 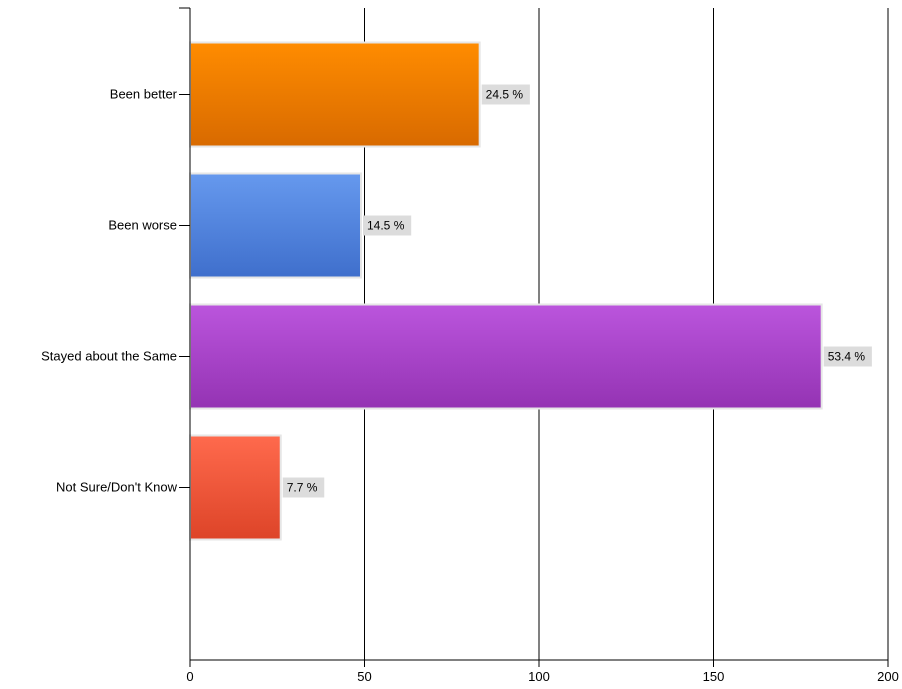 What do you see at coordinates (109, 356) in the screenshot?
I see `category-label-2: Stayed about the Same` at bounding box center [109, 356].